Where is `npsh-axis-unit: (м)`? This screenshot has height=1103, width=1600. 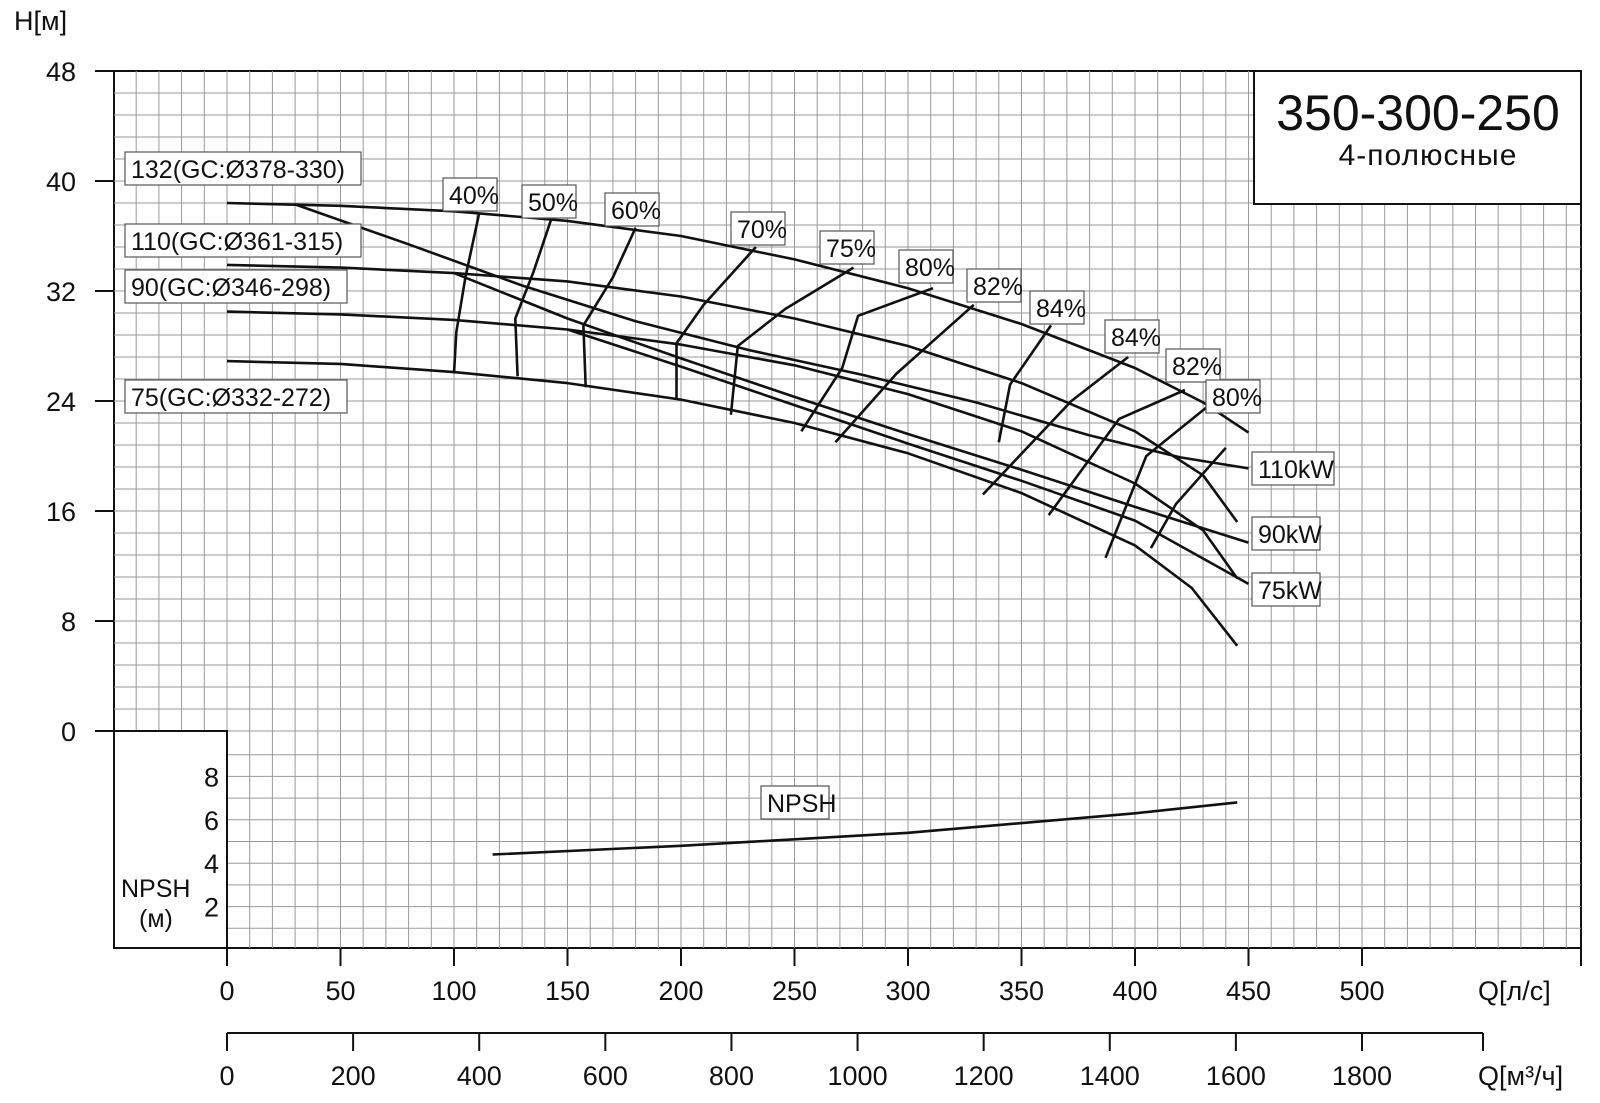 npsh-axis-unit: (м) is located at coordinates (156, 919).